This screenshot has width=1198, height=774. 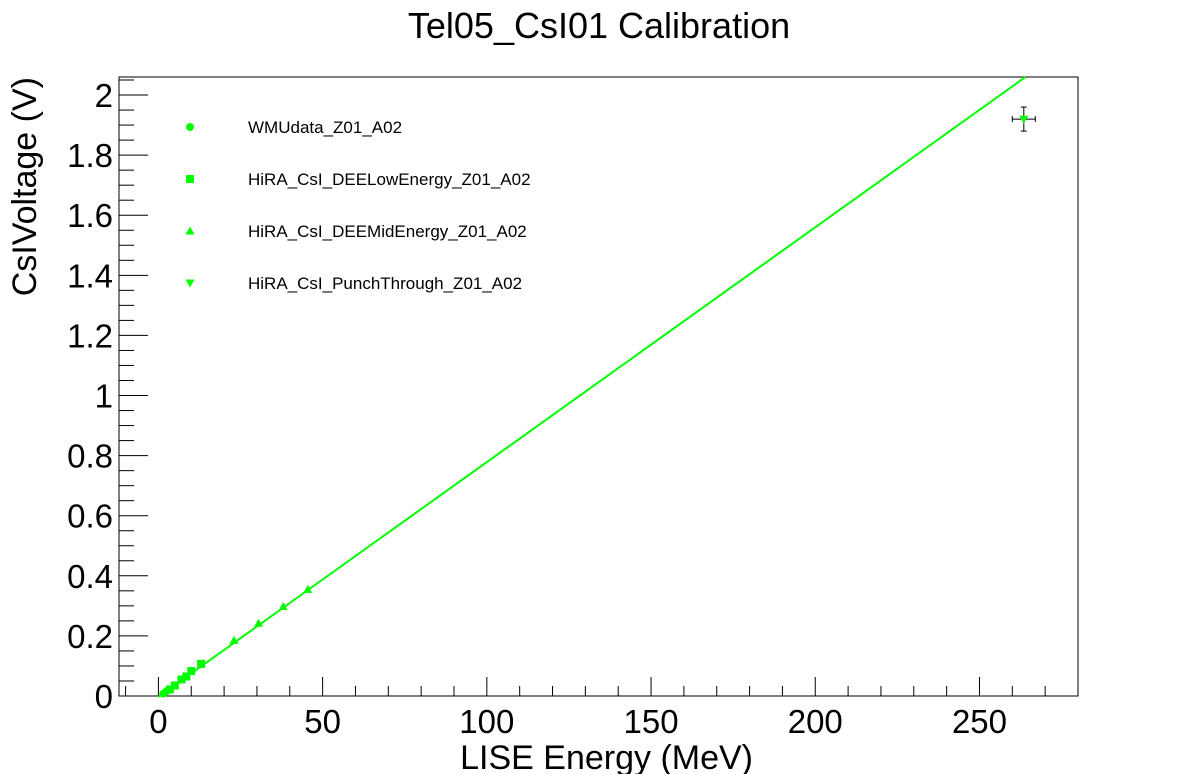 I want to click on x-tick-label: 0, so click(x=158, y=721).